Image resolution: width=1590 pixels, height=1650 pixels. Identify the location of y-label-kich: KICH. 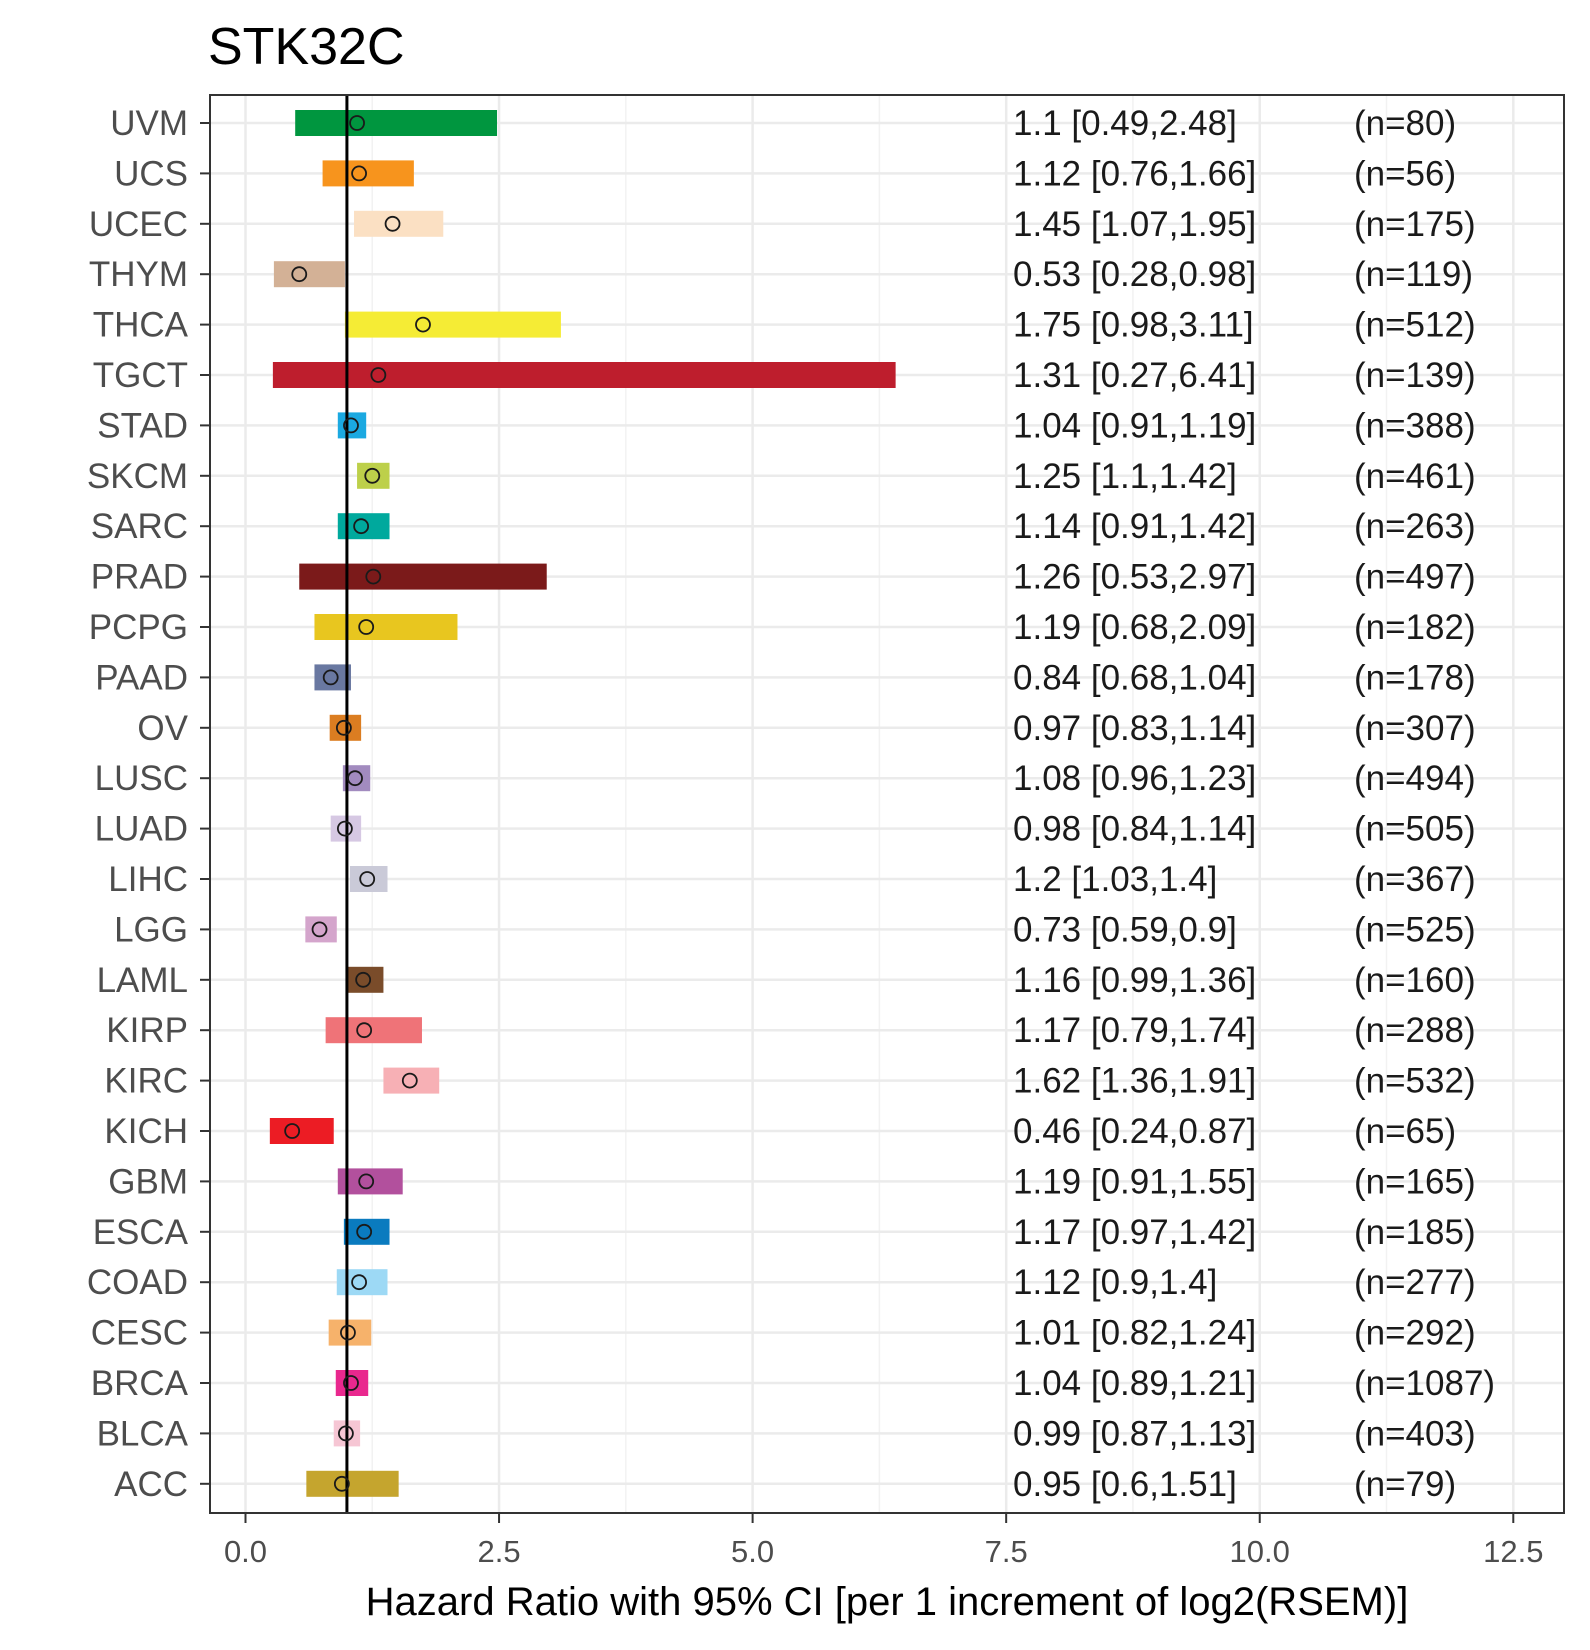
(146, 1131).